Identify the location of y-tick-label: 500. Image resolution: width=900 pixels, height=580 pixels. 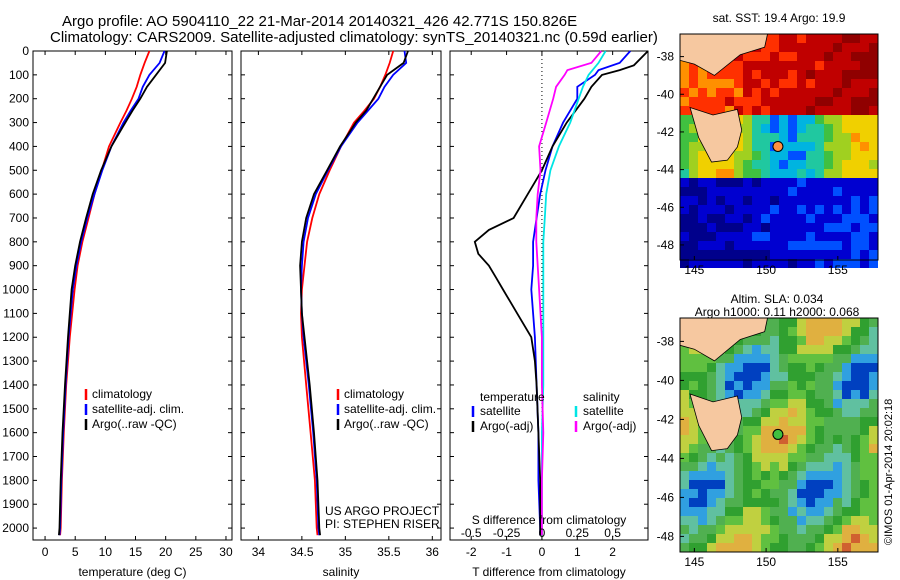
(19, 170).